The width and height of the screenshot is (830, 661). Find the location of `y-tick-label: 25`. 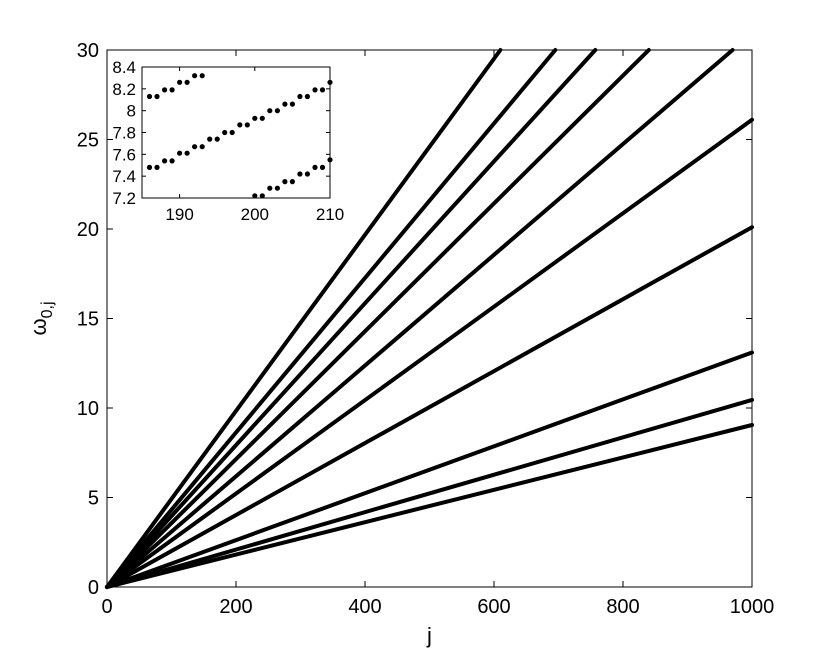

y-tick-label: 25 is located at coordinates (88, 141).